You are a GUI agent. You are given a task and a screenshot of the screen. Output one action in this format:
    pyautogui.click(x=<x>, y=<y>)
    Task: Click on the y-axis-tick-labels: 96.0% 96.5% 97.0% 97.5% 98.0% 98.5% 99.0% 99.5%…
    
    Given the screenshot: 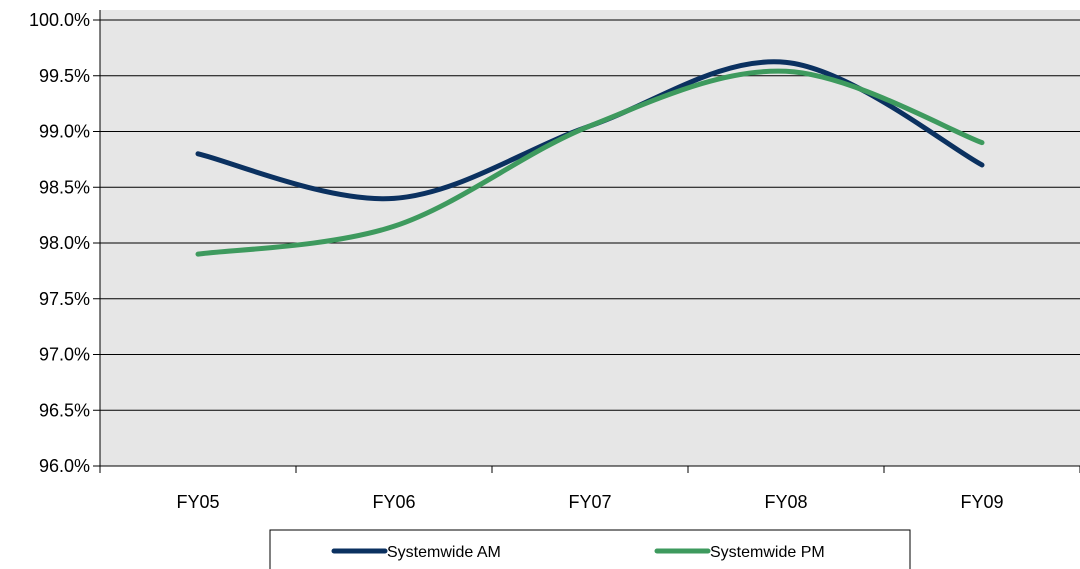 What is the action you would take?
    pyautogui.click(x=59, y=243)
    